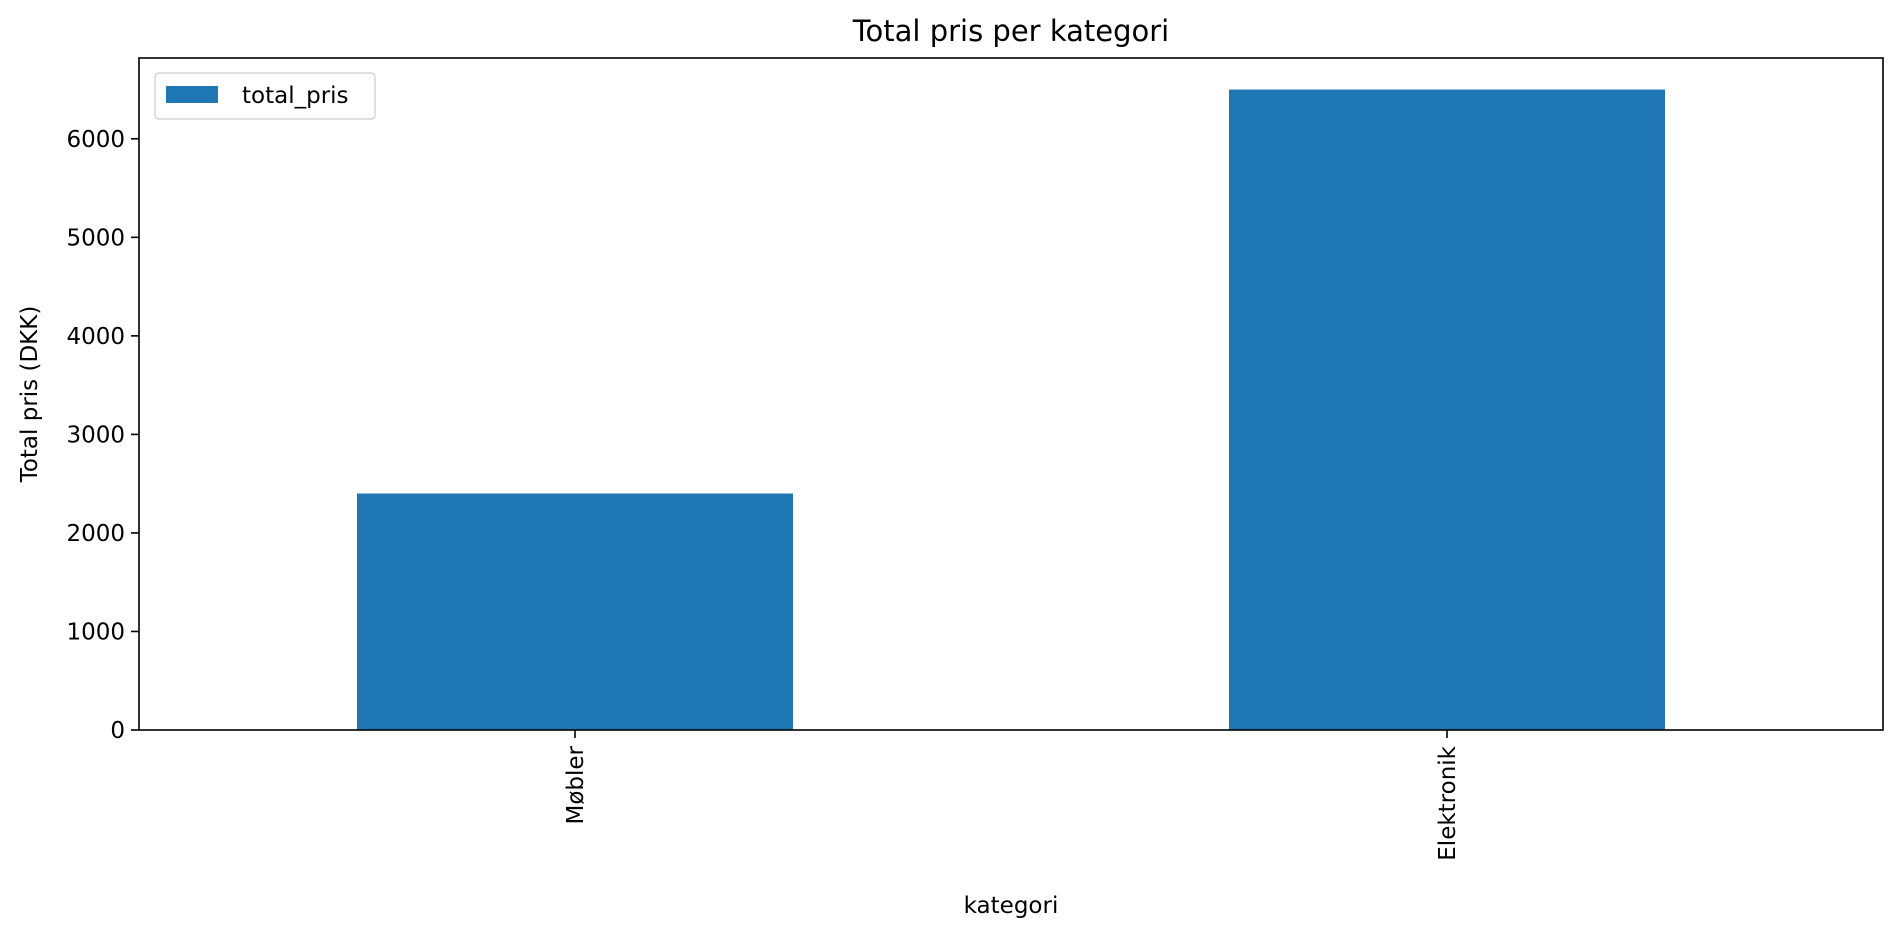  Describe the element at coordinates (95, 632) in the screenshot. I see `y-tick-label: 1000` at that location.